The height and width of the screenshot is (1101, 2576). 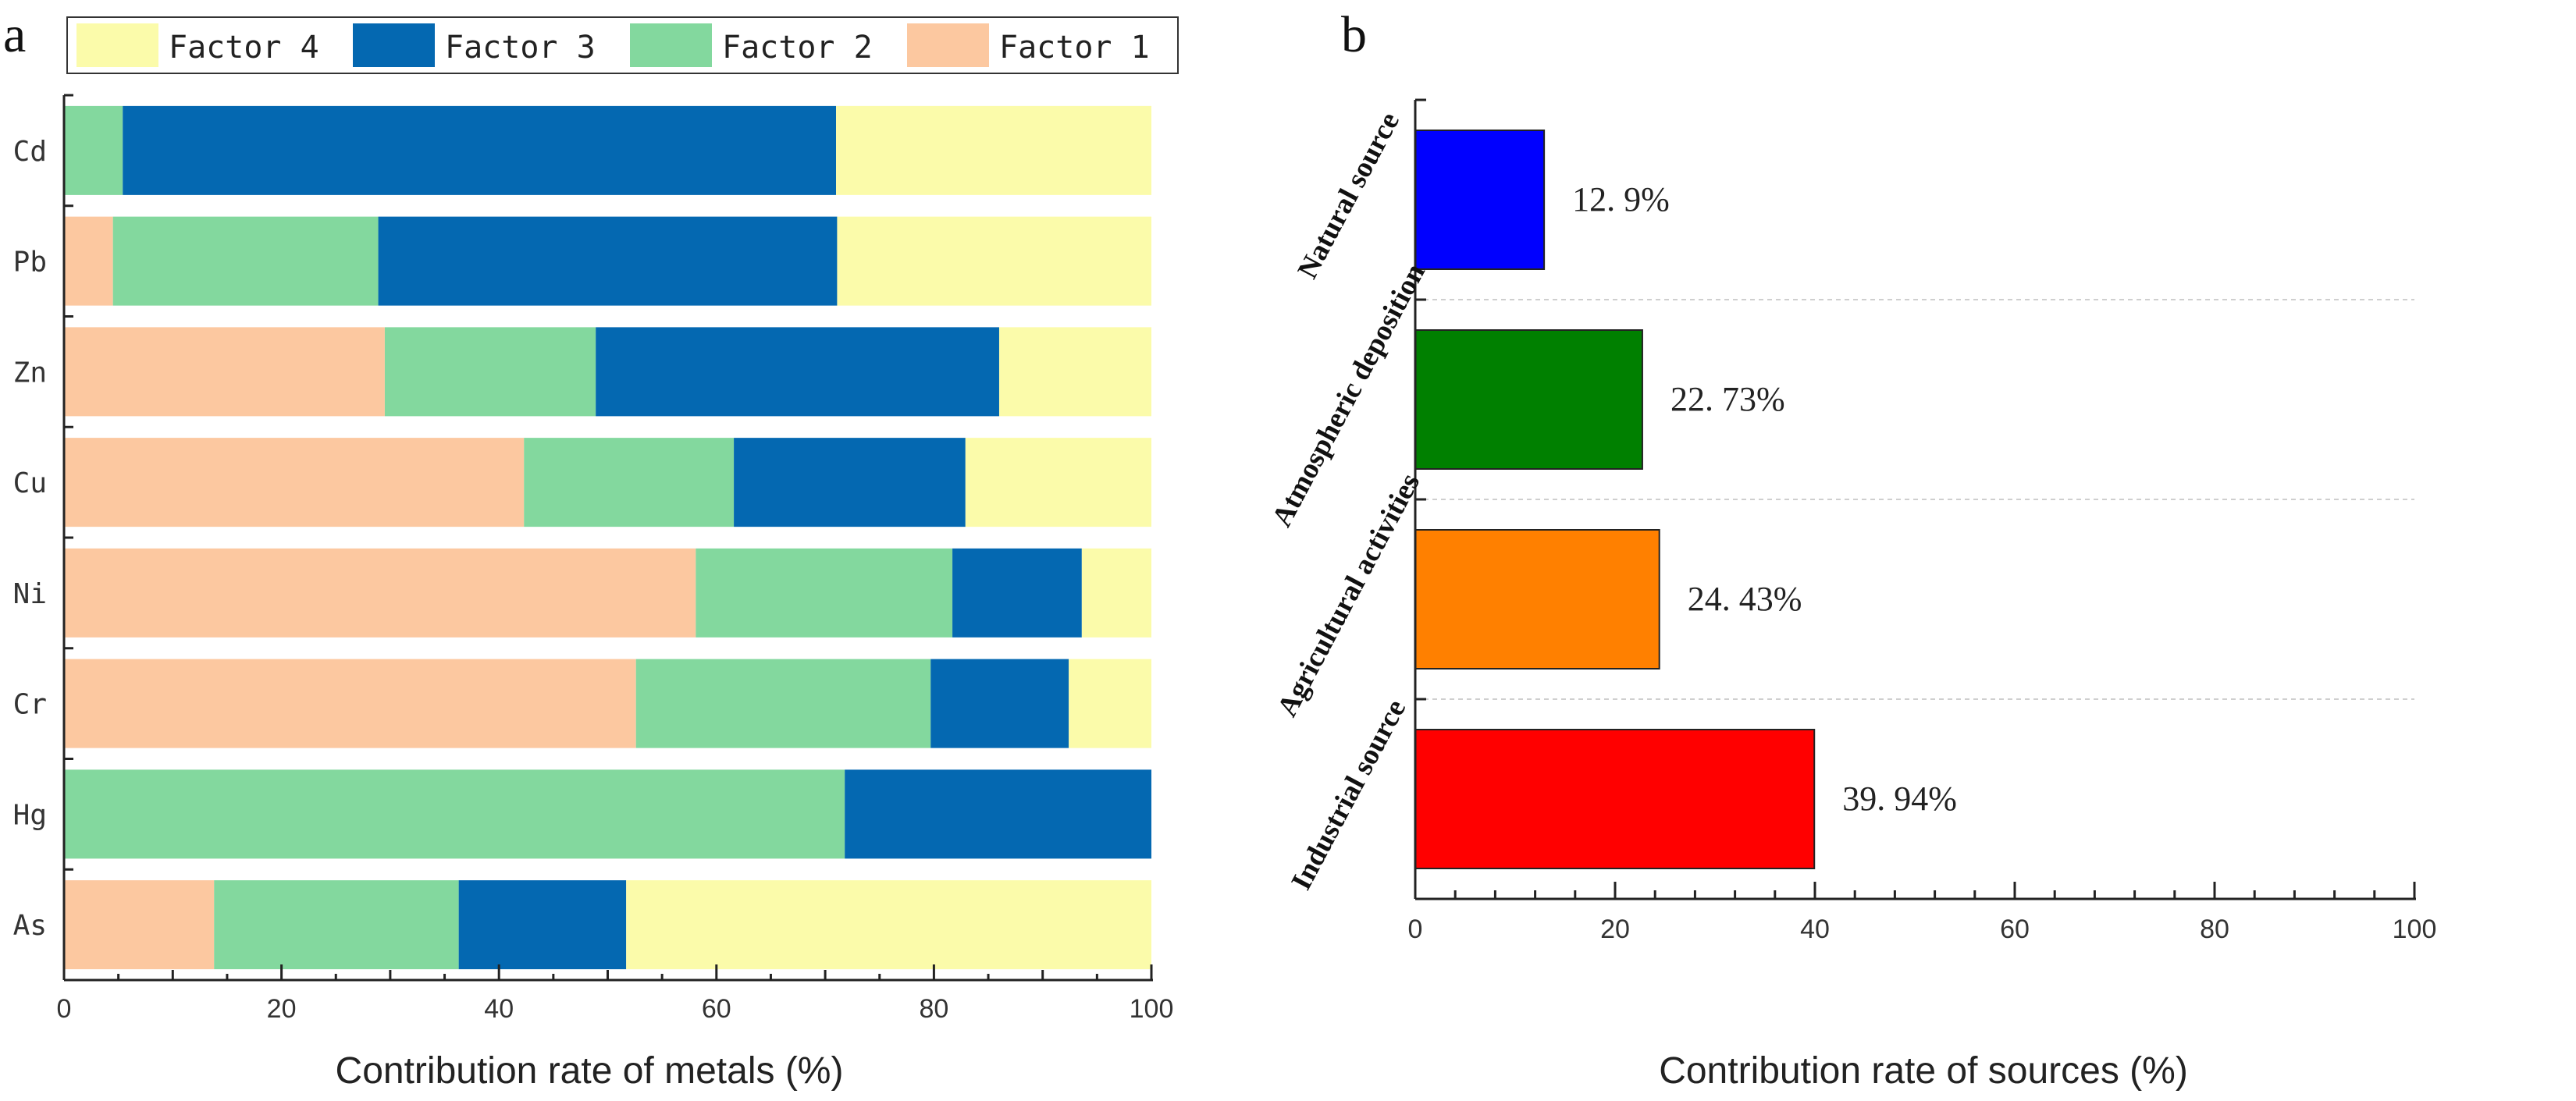 What do you see at coordinates (1354, 34) in the screenshot?
I see `panel-b-letter: b` at bounding box center [1354, 34].